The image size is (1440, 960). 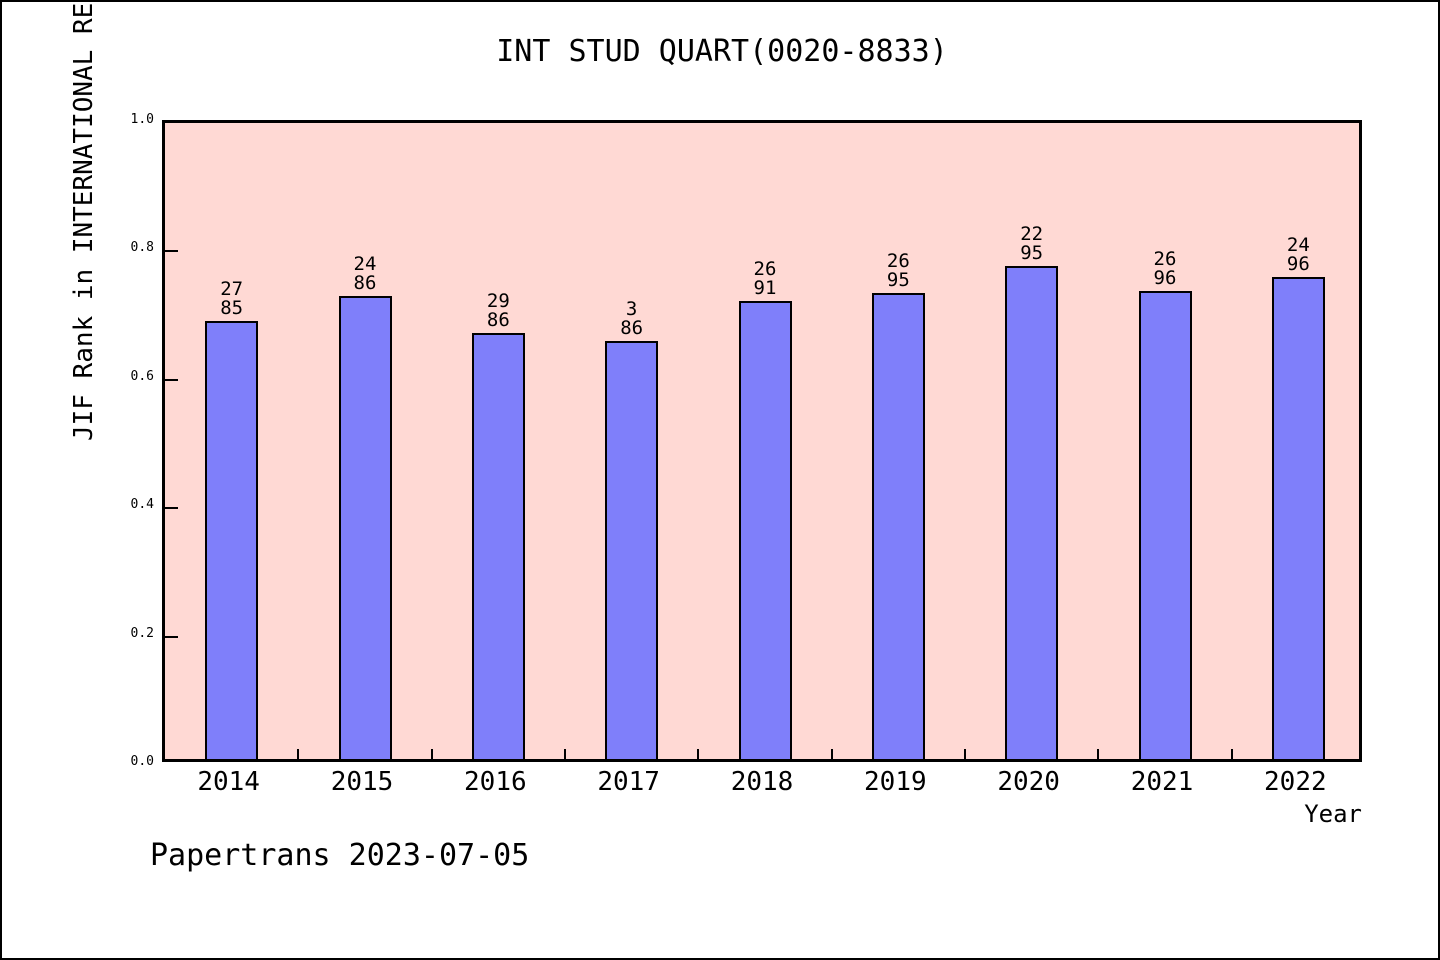 What do you see at coordinates (898, 270) in the screenshot?
I see `bar-value-label-2019: 26 95` at bounding box center [898, 270].